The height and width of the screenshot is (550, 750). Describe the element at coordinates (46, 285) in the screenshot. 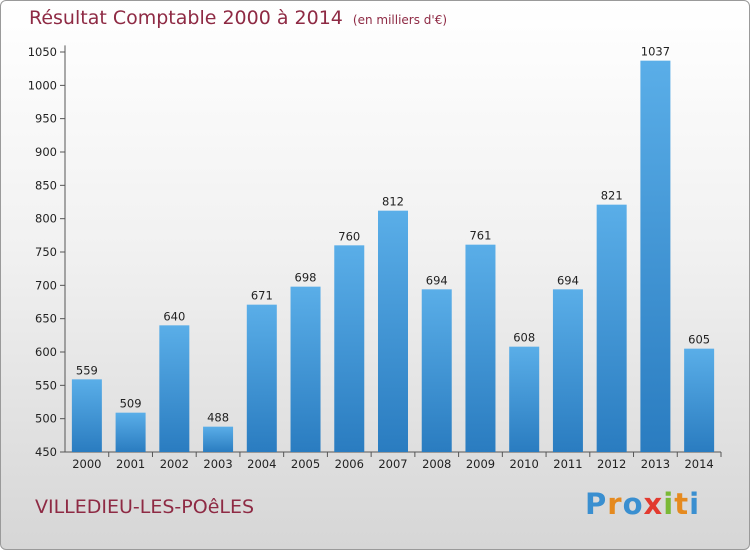

I see `y-tick-label: 700` at that location.